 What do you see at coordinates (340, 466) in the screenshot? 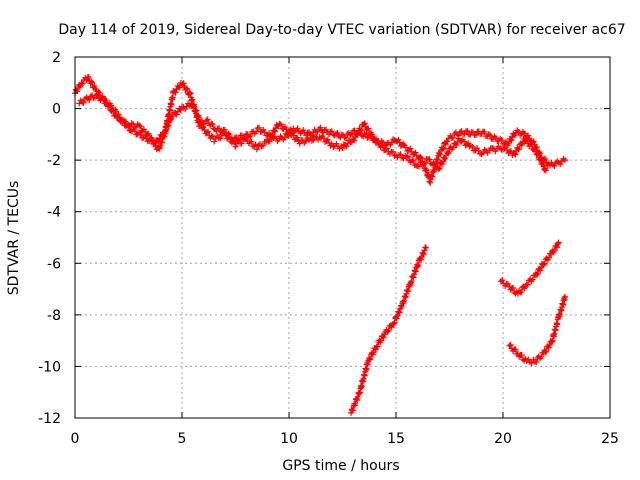
I see `x-axis-label: GPS time / hours` at bounding box center [340, 466].